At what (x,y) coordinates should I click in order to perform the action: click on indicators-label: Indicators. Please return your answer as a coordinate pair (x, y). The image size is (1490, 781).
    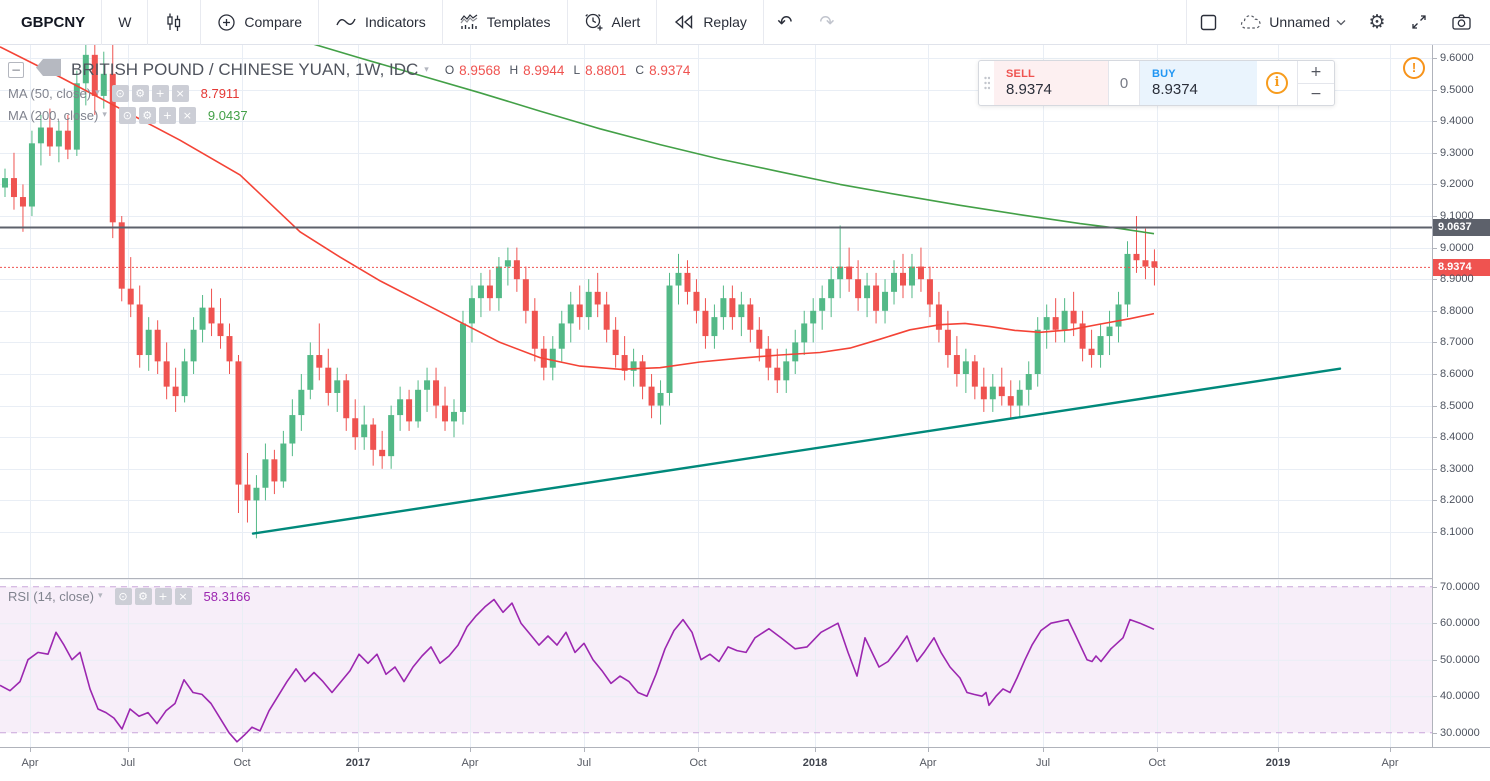
    Looking at the image, I should click on (395, 22).